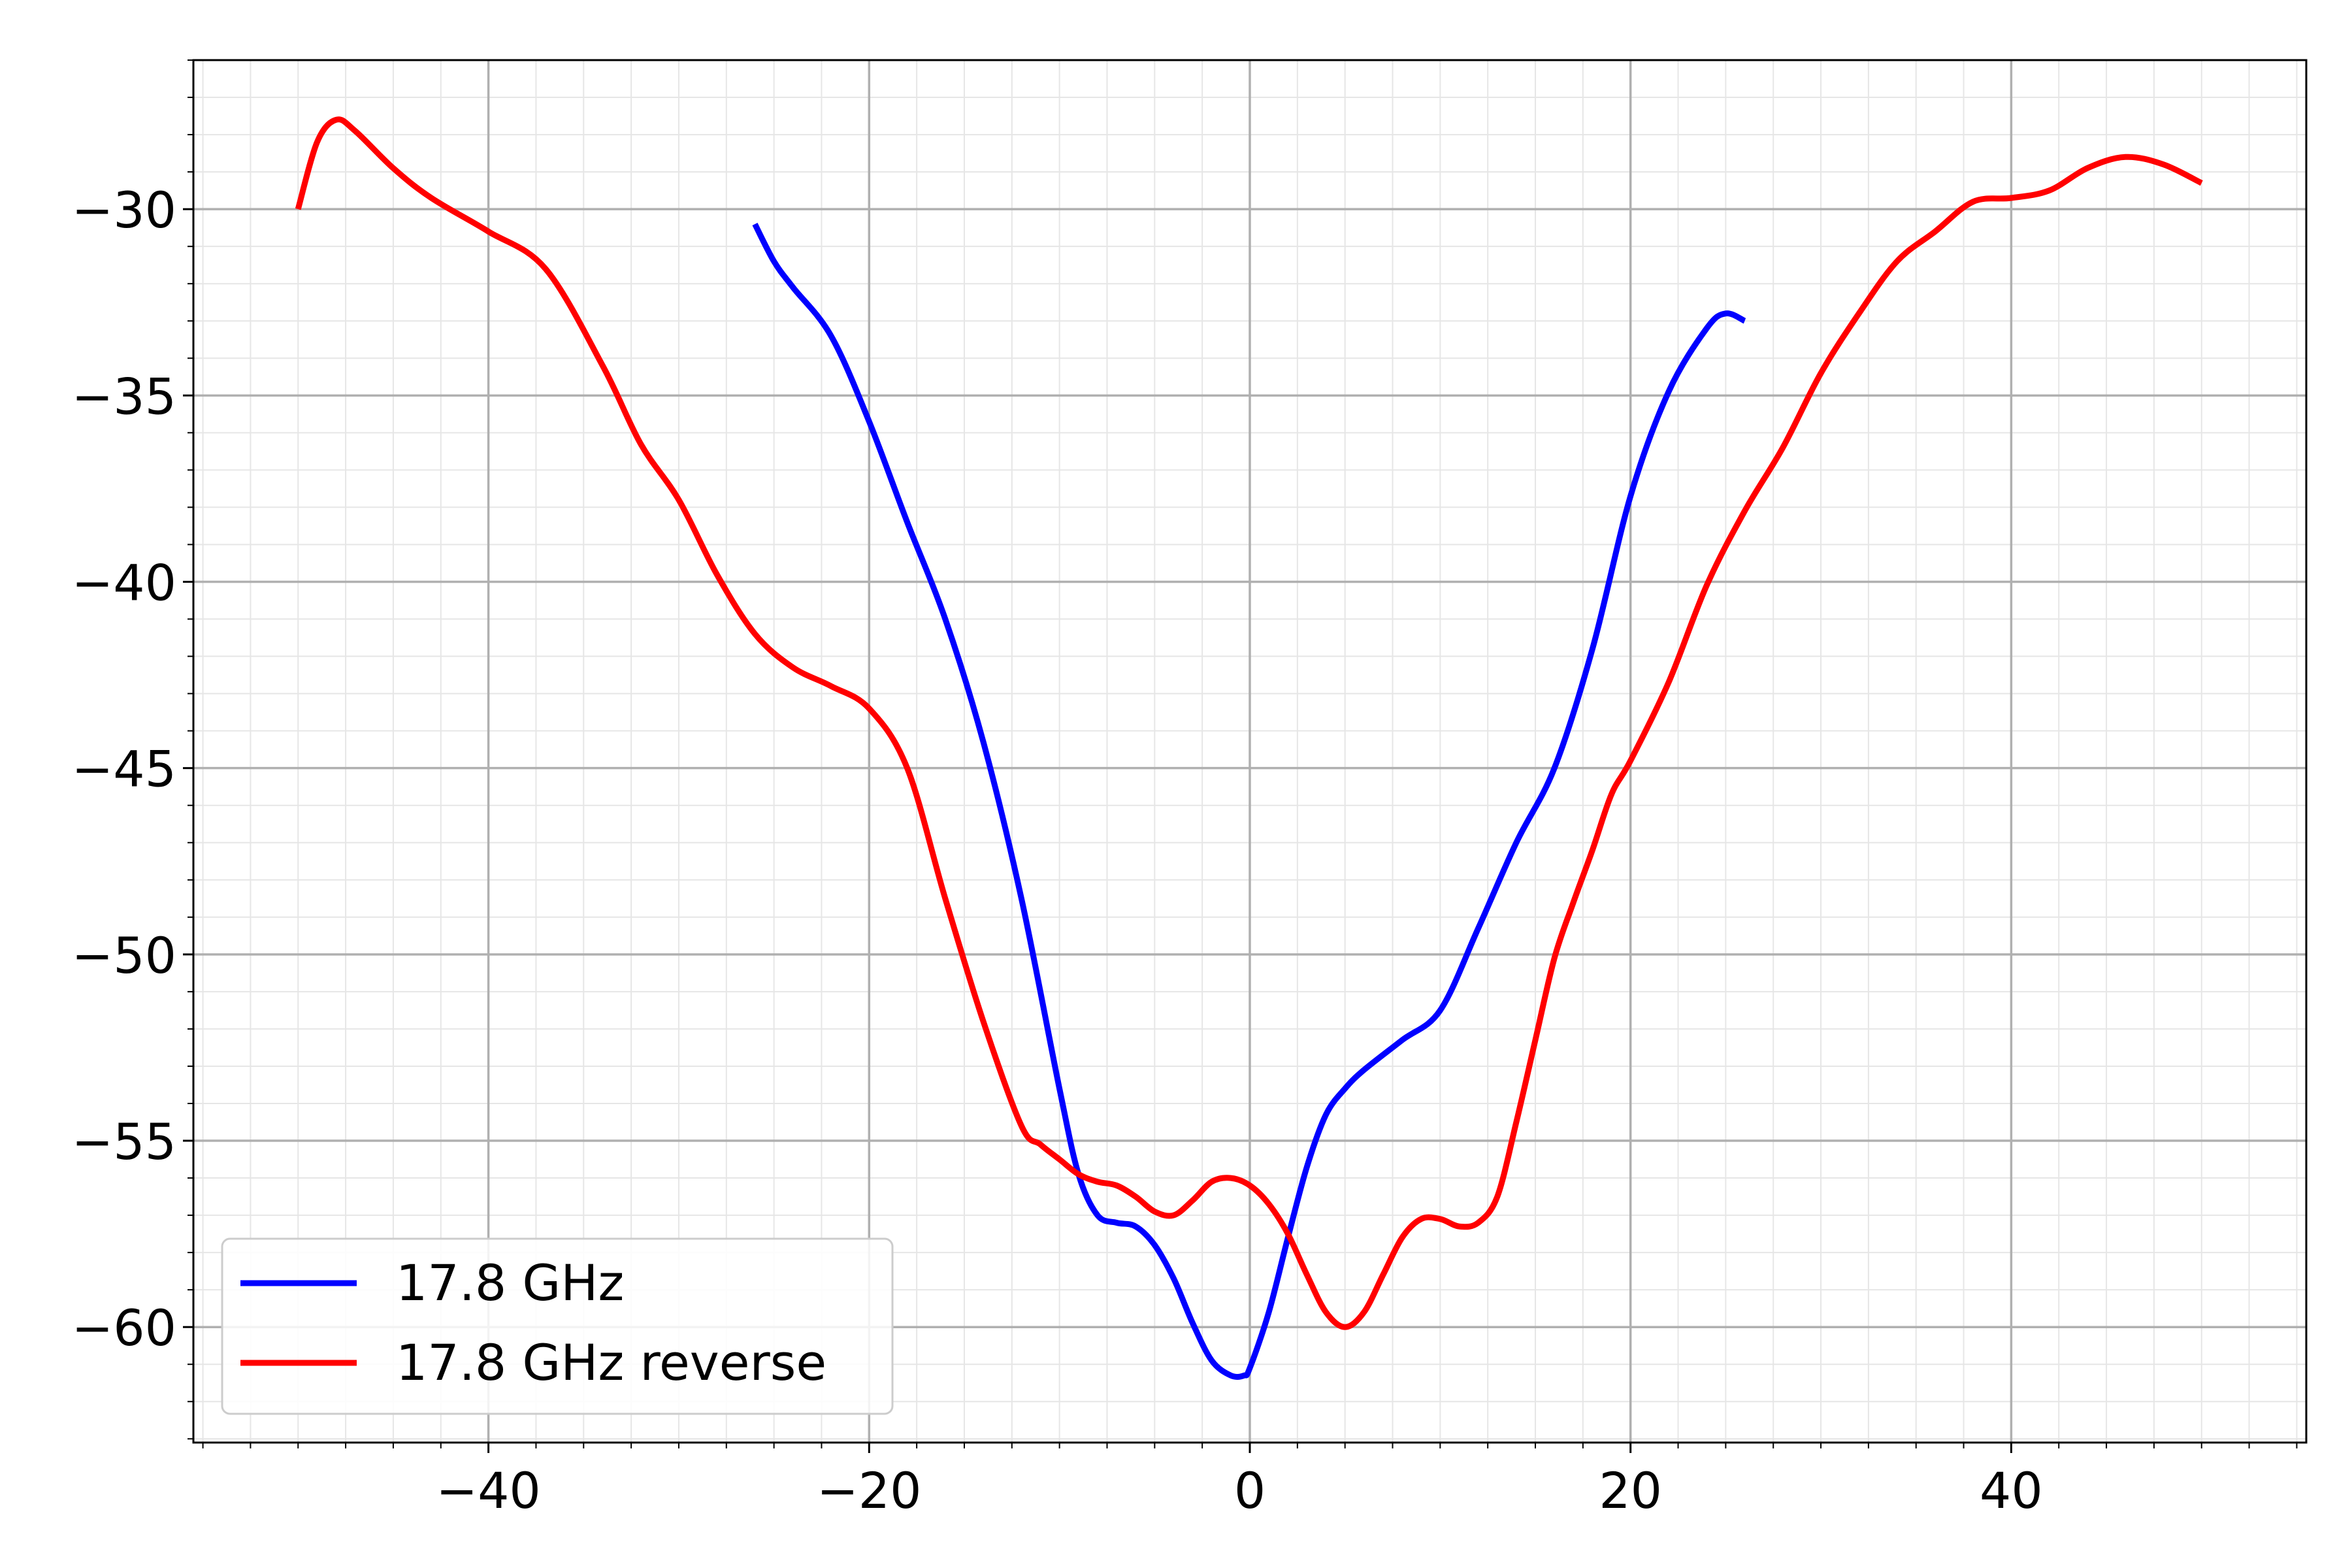 This screenshot has width=2352, height=1568. What do you see at coordinates (611, 1362) in the screenshot?
I see `legend-label: 17.8 GHz reverse` at bounding box center [611, 1362].